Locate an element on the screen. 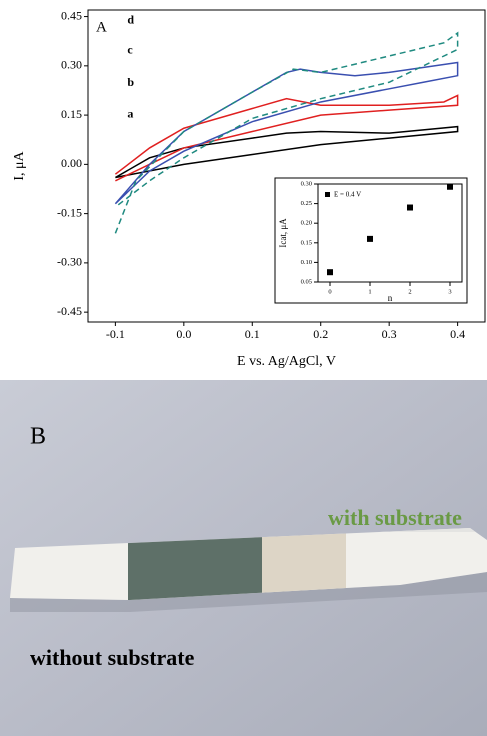 Image resolution: width=487 pixels, height=736 pixels. with-substrate-label: with substrate is located at coordinates (395, 517).